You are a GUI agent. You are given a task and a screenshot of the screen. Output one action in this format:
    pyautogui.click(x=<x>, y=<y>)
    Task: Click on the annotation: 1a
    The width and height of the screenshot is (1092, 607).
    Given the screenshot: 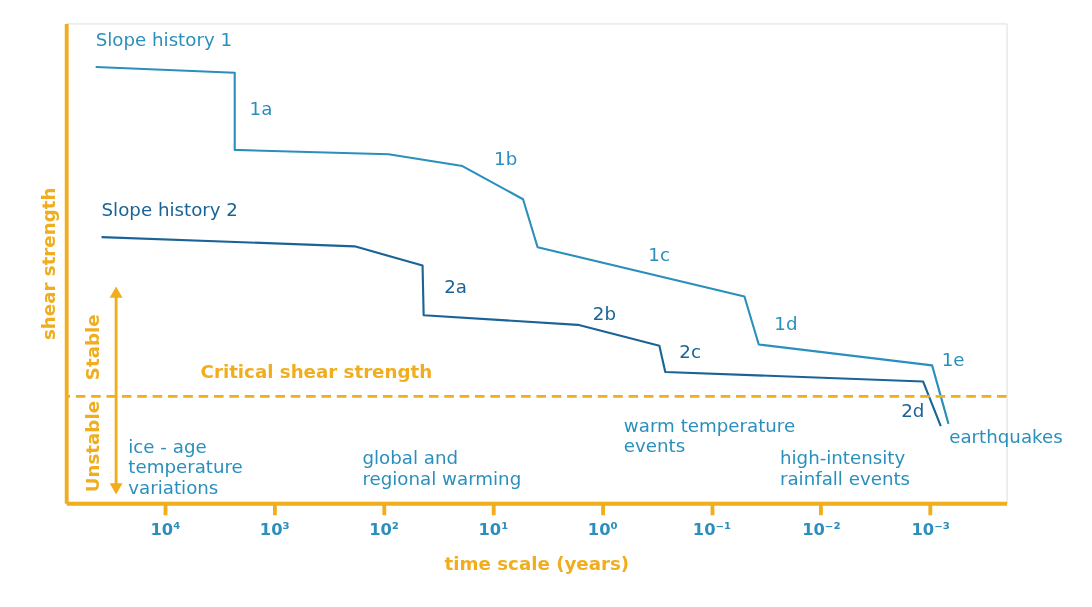 What is the action you would take?
    pyautogui.click(x=261, y=109)
    